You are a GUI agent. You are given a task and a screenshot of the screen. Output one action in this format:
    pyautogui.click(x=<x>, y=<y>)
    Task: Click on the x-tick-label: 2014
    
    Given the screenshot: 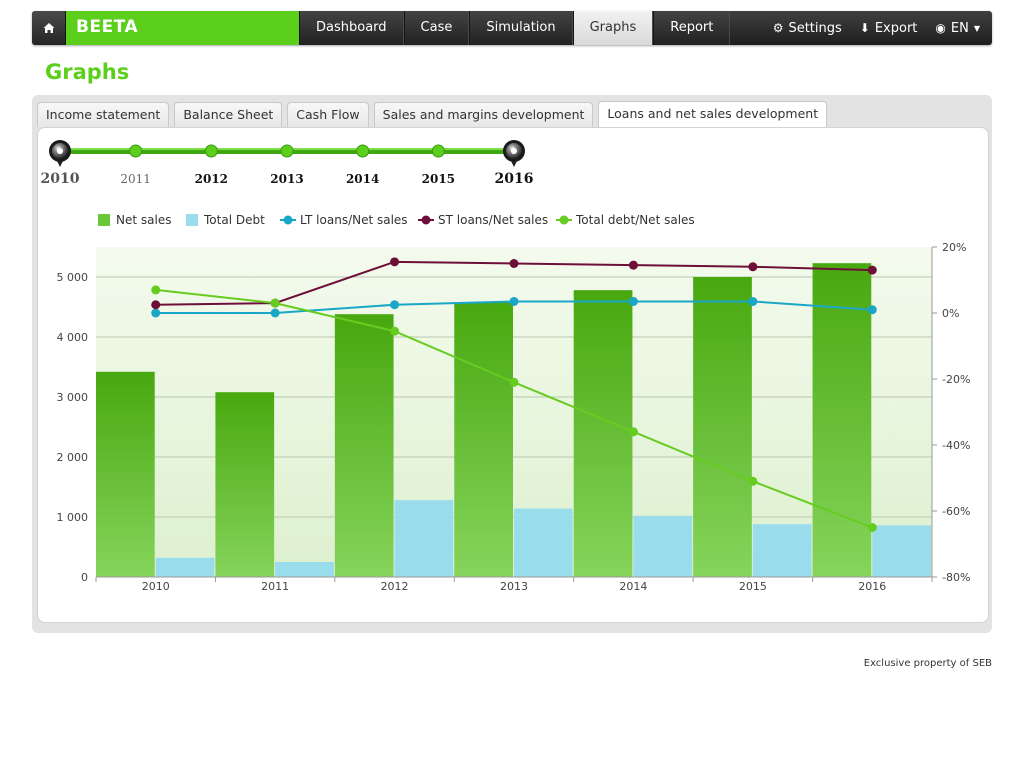 What is the action you would take?
    pyautogui.click(x=633, y=586)
    